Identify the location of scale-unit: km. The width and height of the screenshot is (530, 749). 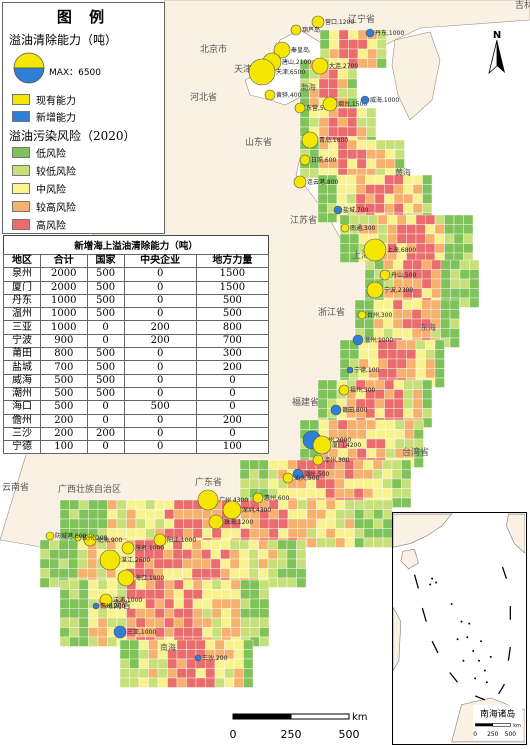
(360, 717).